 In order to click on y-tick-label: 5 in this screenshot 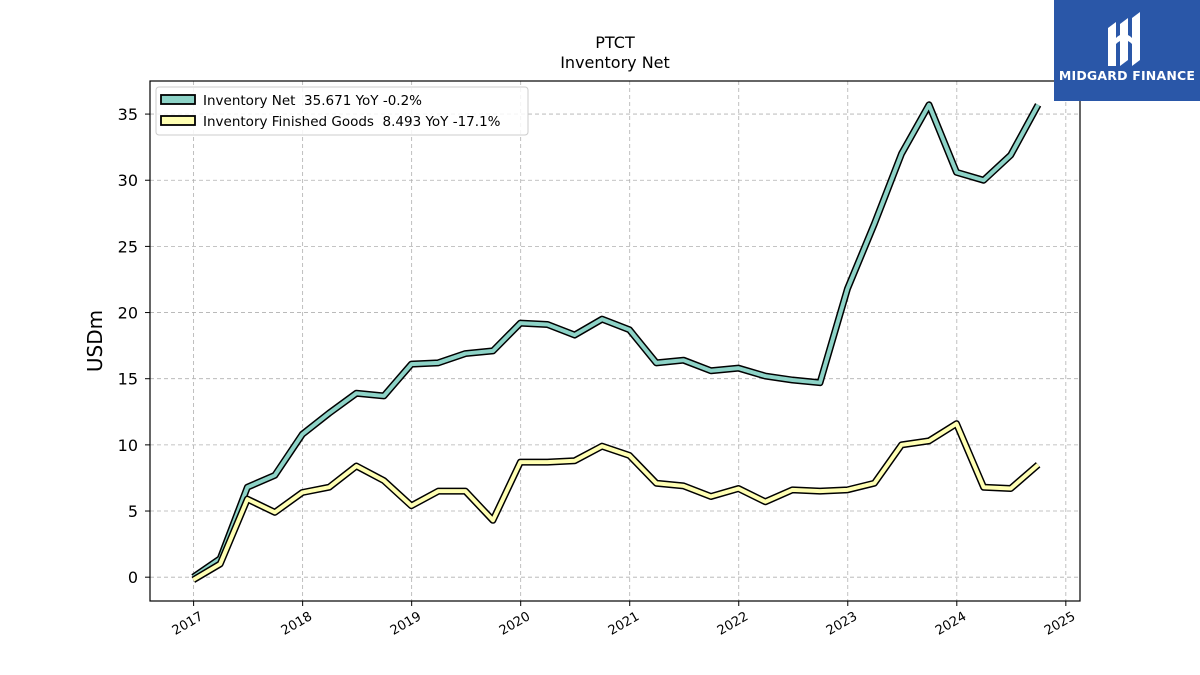, I will do `click(133, 511)`.